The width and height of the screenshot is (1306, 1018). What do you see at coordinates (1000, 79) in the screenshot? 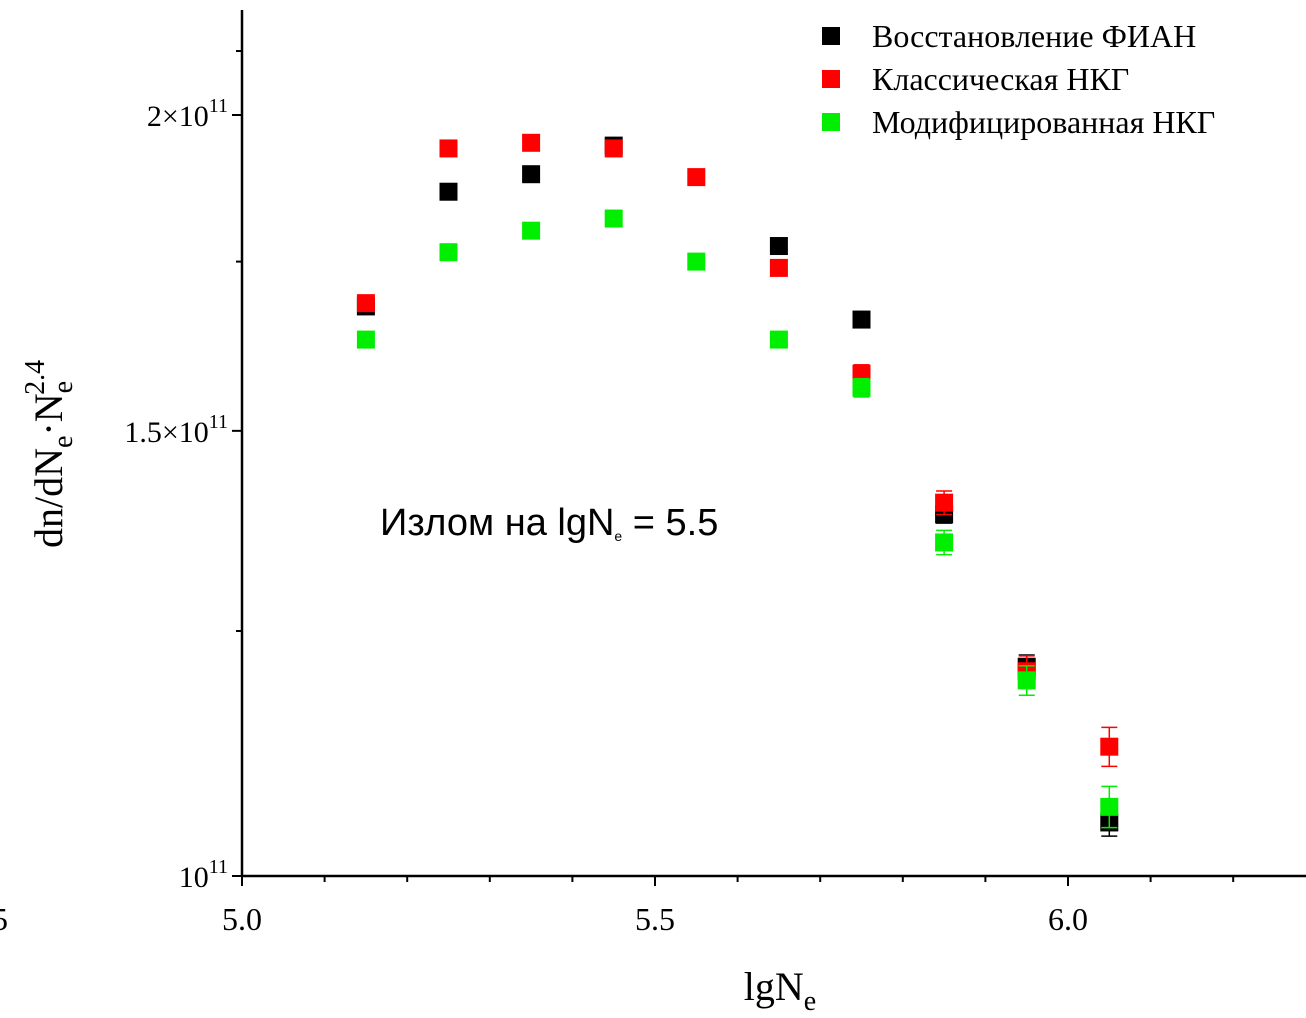
I see `legend-label: Классическая НКГ` at bounding box center [1000, 79].